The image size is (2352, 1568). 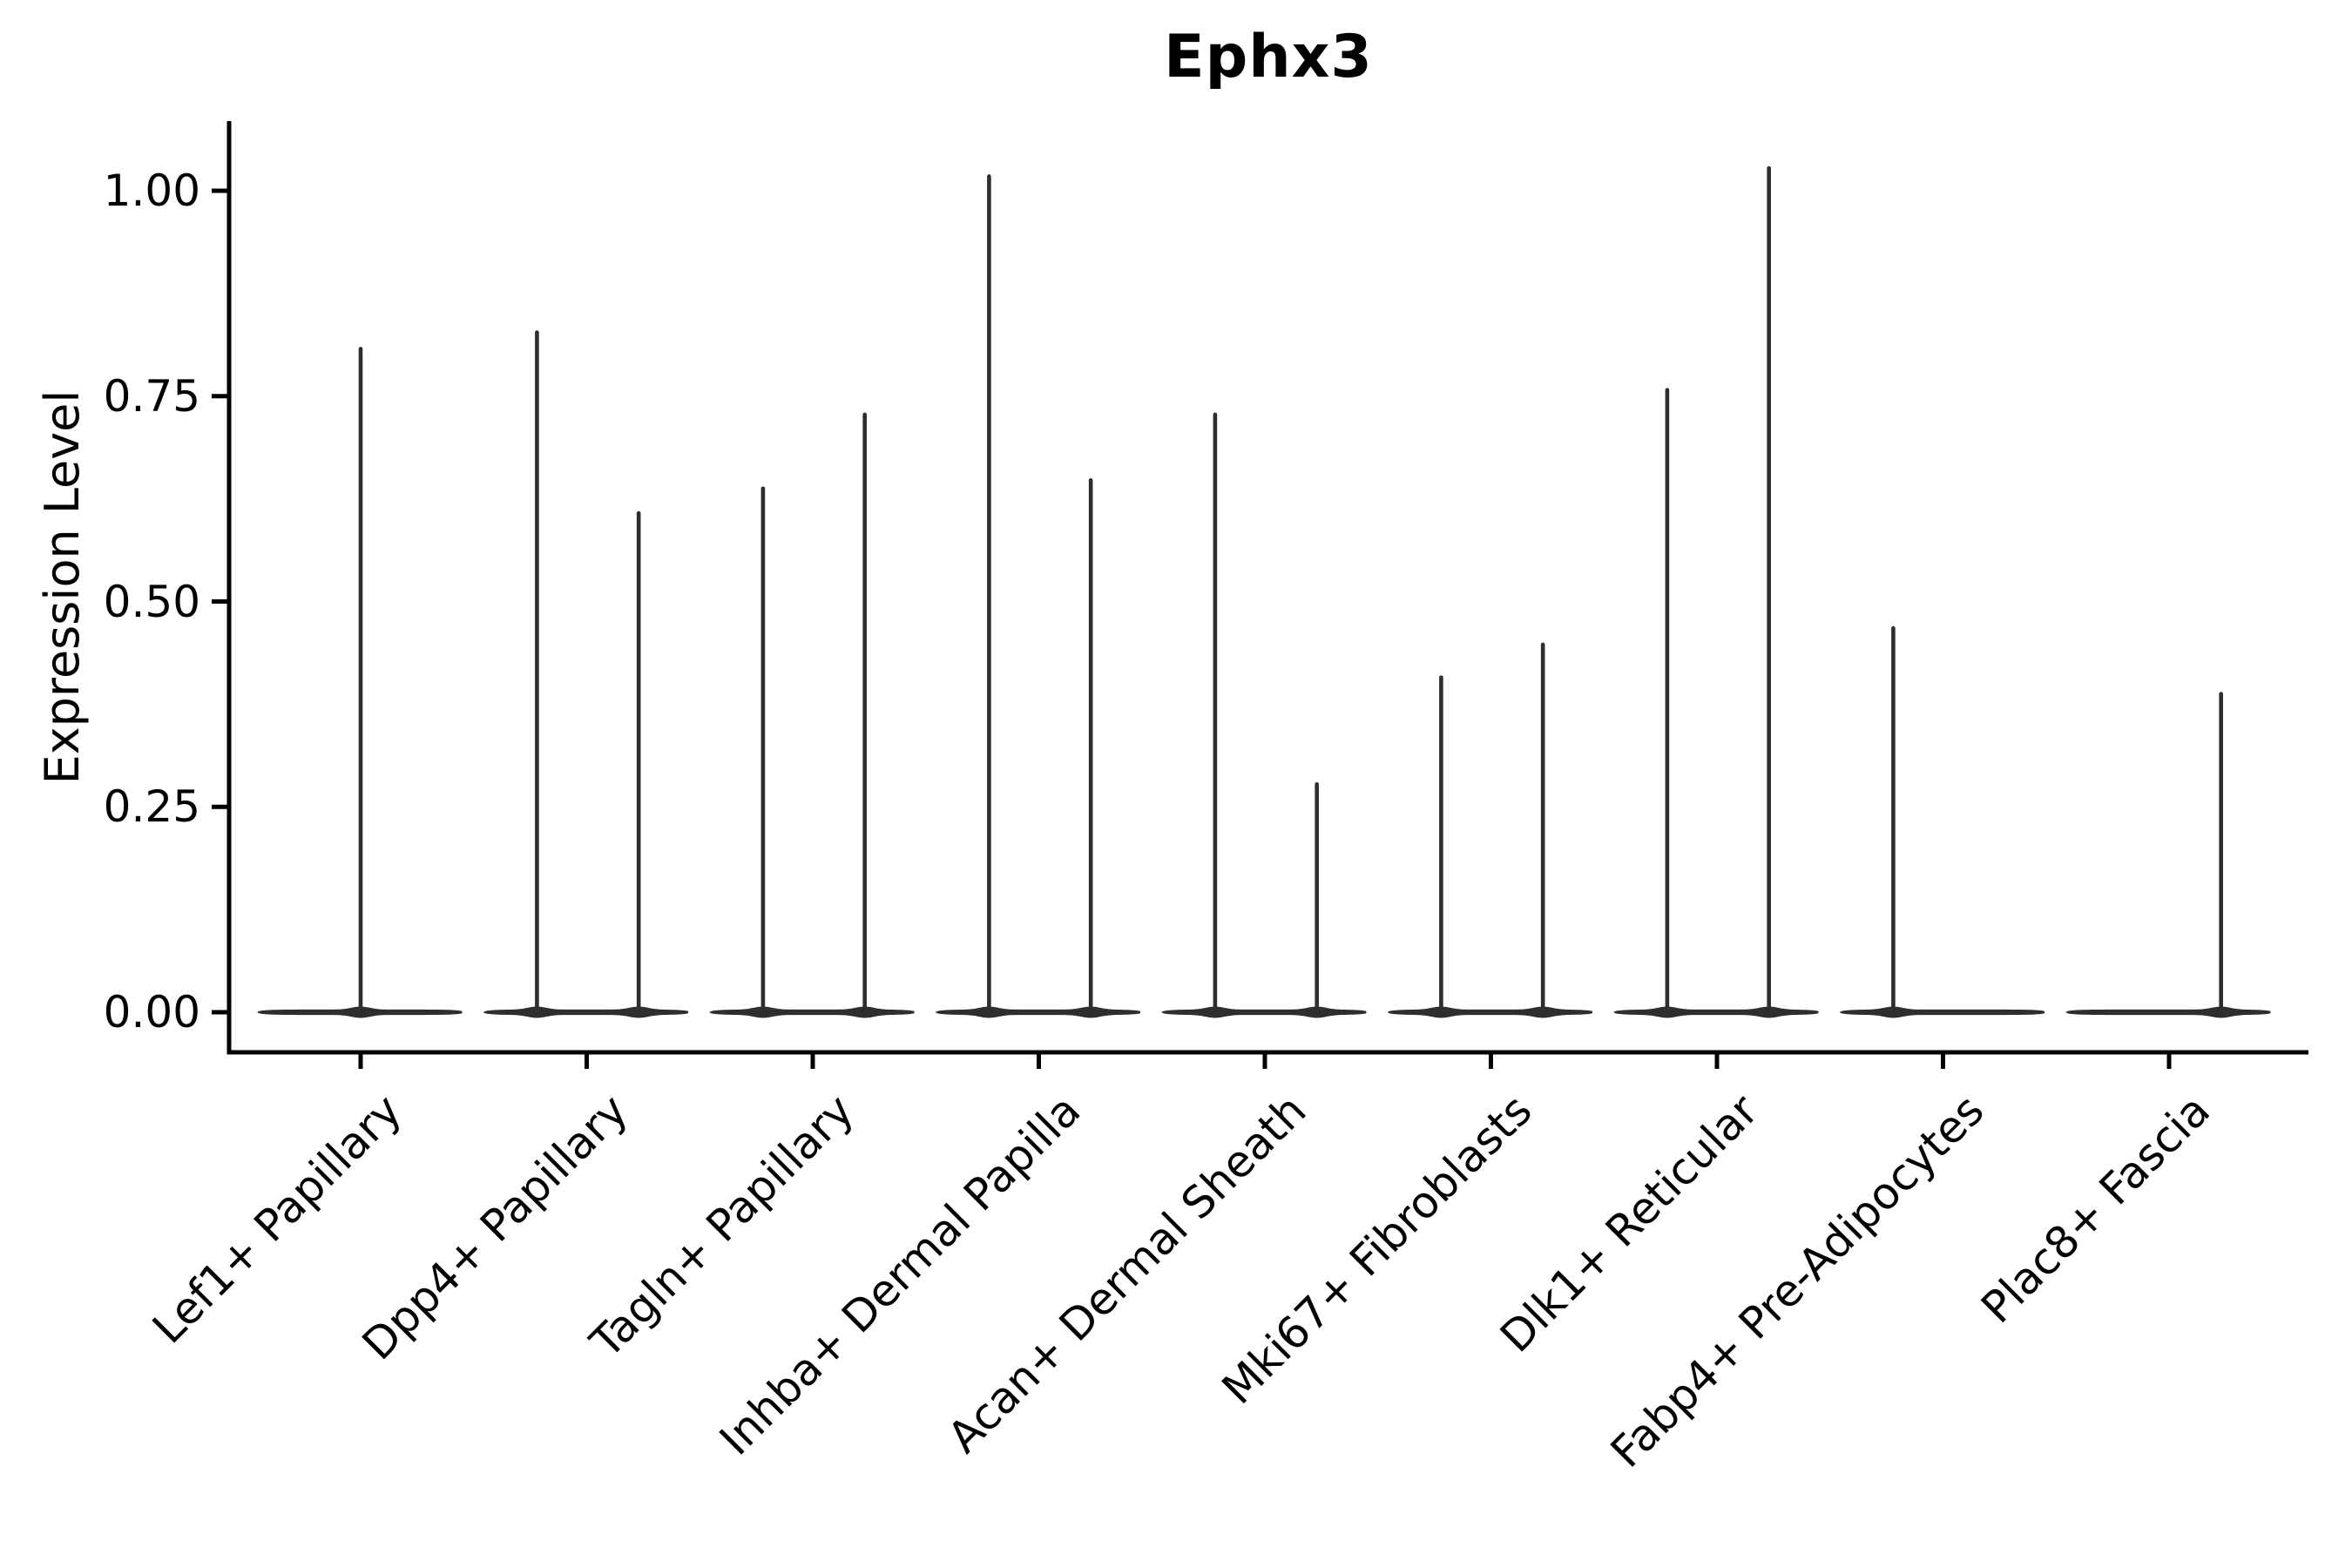 What do you see at coordinates (151, 807) in the screenshot?
I see `y-tick-label: 0.25` at bounding box center [151, 807].